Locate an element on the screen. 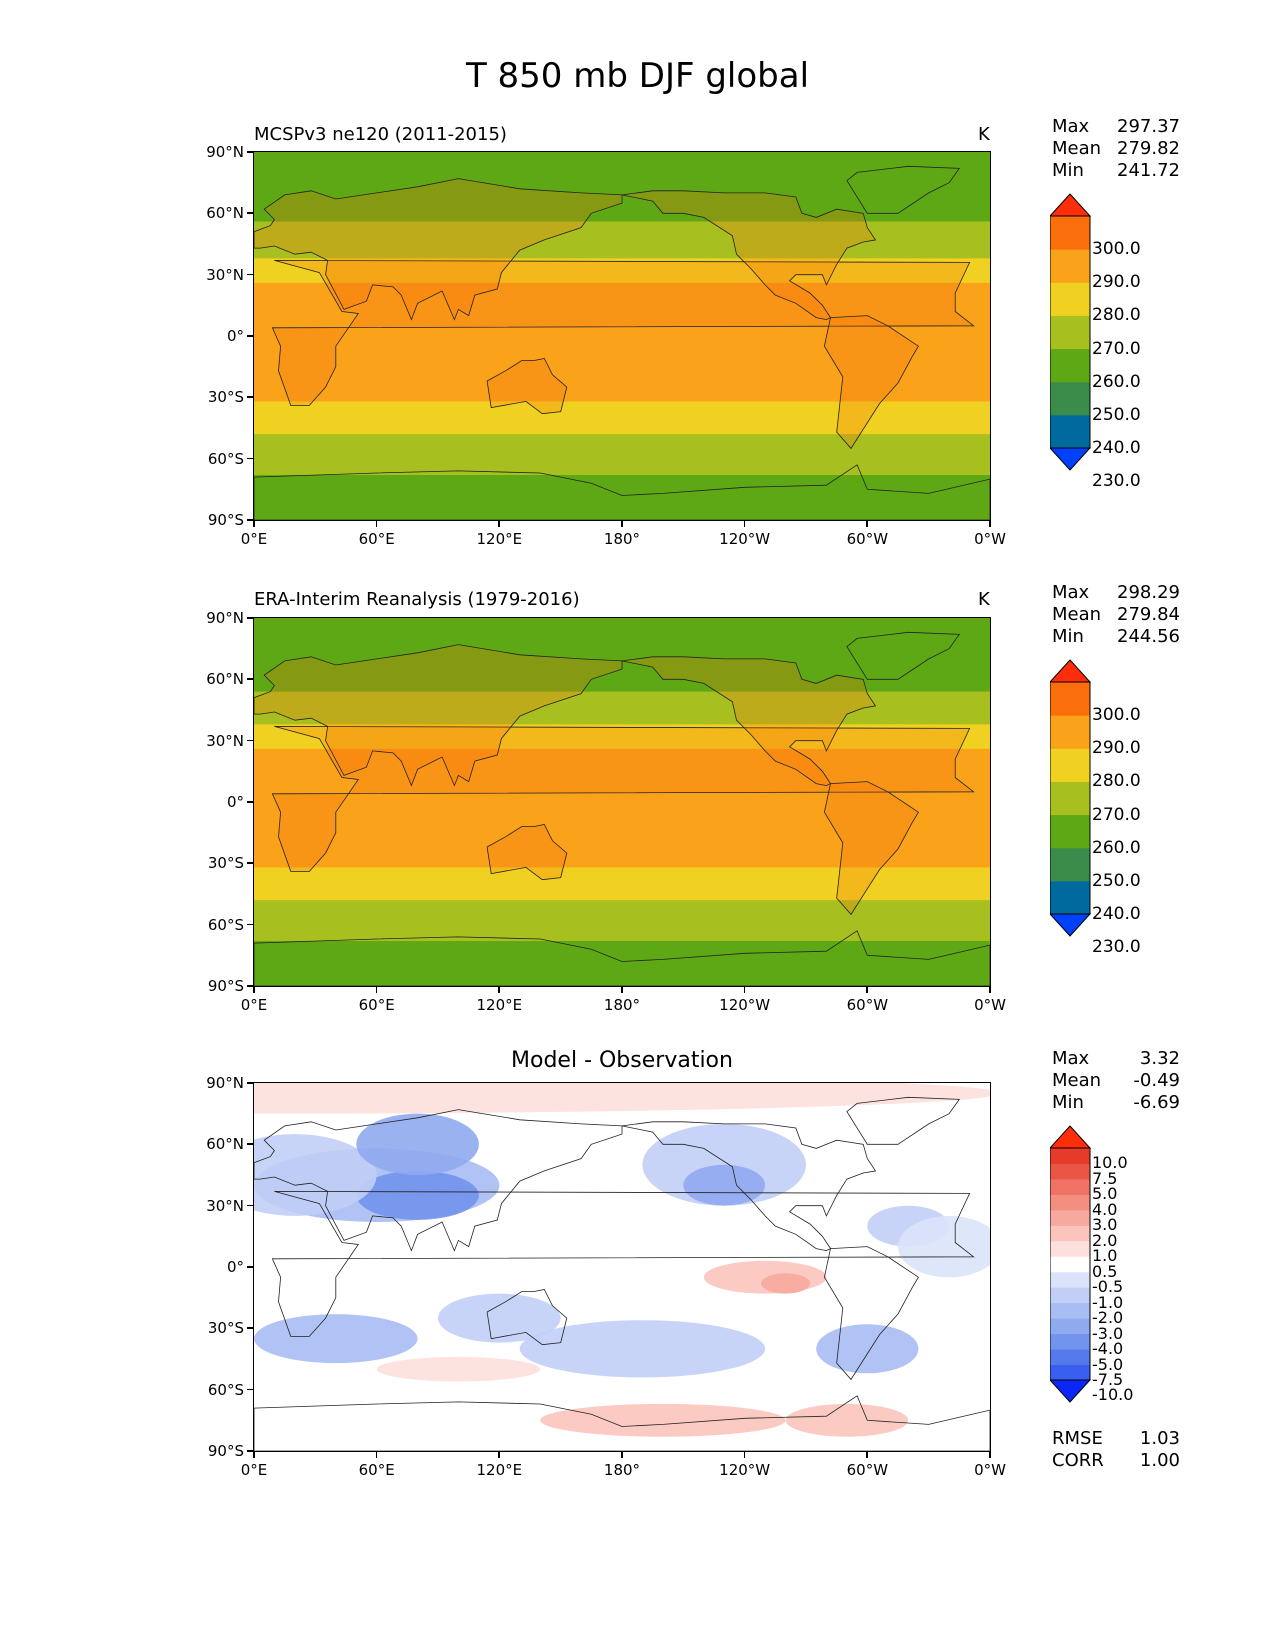 This screenshot has width=1275, height=1650. y-tick-label: 90°S is located at coordinates (225, 520).